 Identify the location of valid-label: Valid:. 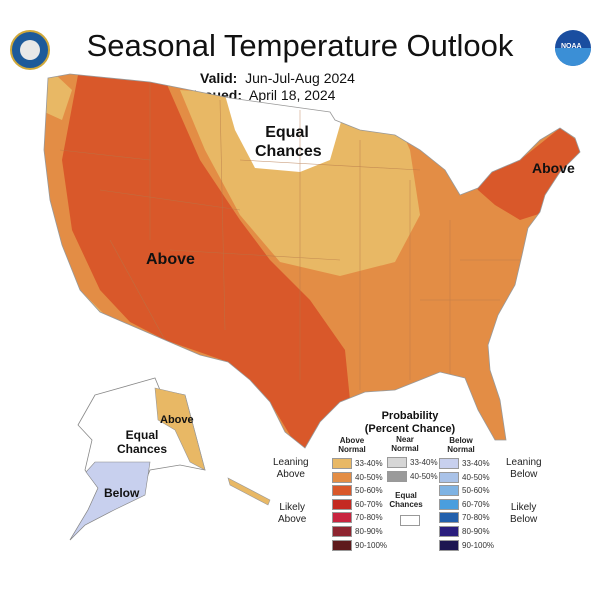
(219, 78).